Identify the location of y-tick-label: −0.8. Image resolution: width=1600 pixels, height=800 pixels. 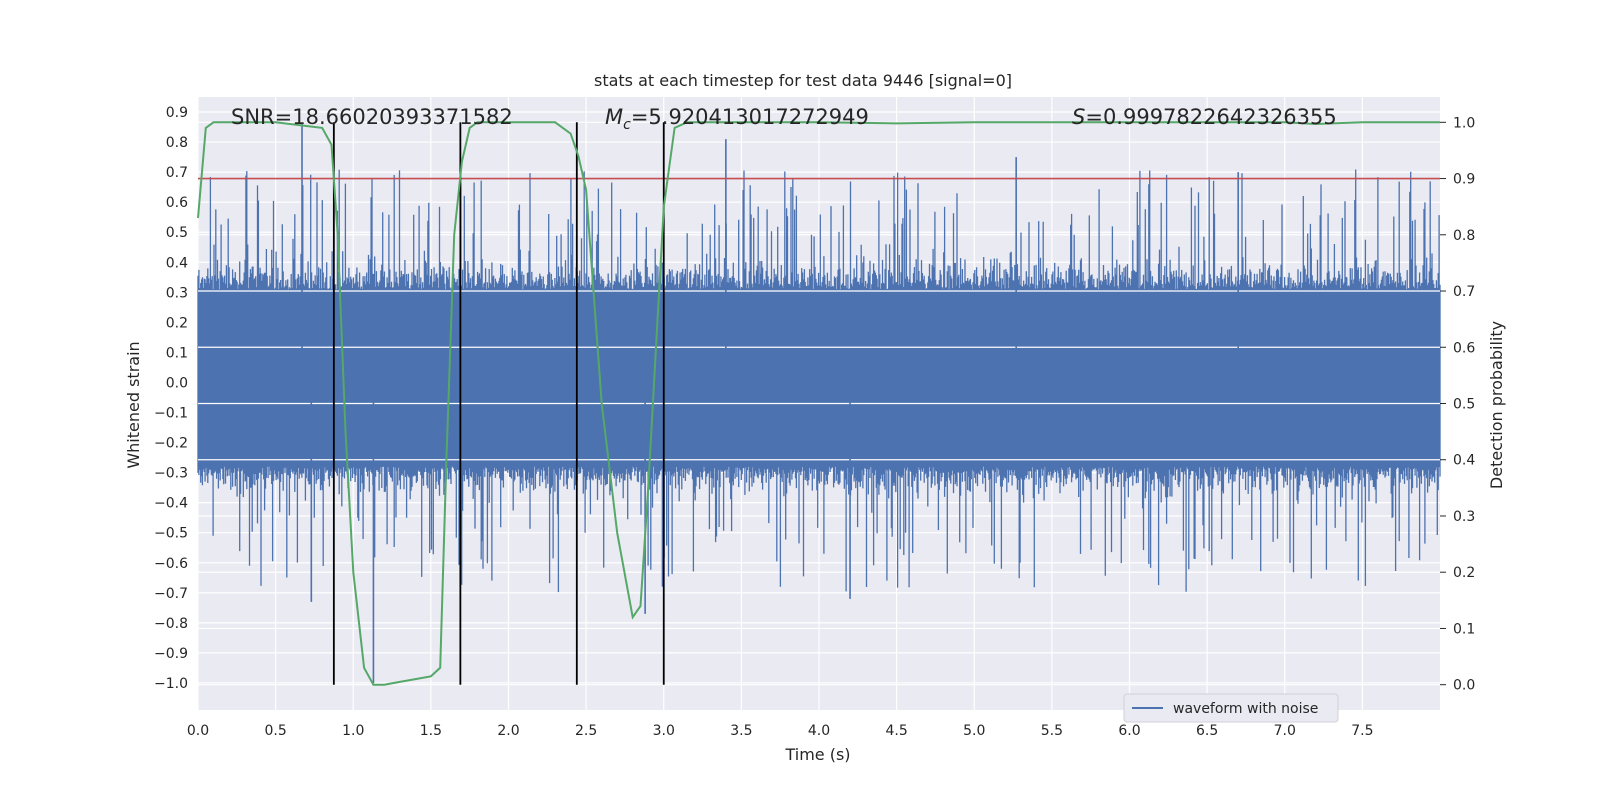
(171, 624).